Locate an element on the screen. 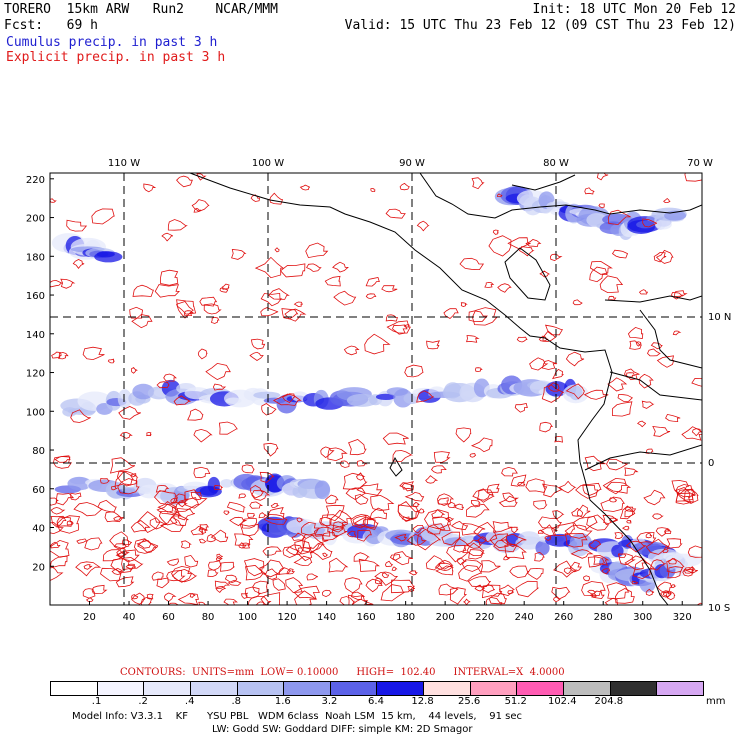 This screenshot has width=740, height=740. x-tick-label: 280 is located at coordinates (603, 617).